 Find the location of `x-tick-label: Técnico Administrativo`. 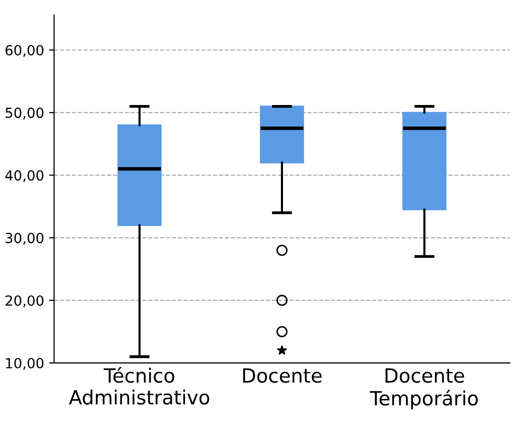

x-tick-label: Técnico Administrativo is located at coordinates (139, 386).